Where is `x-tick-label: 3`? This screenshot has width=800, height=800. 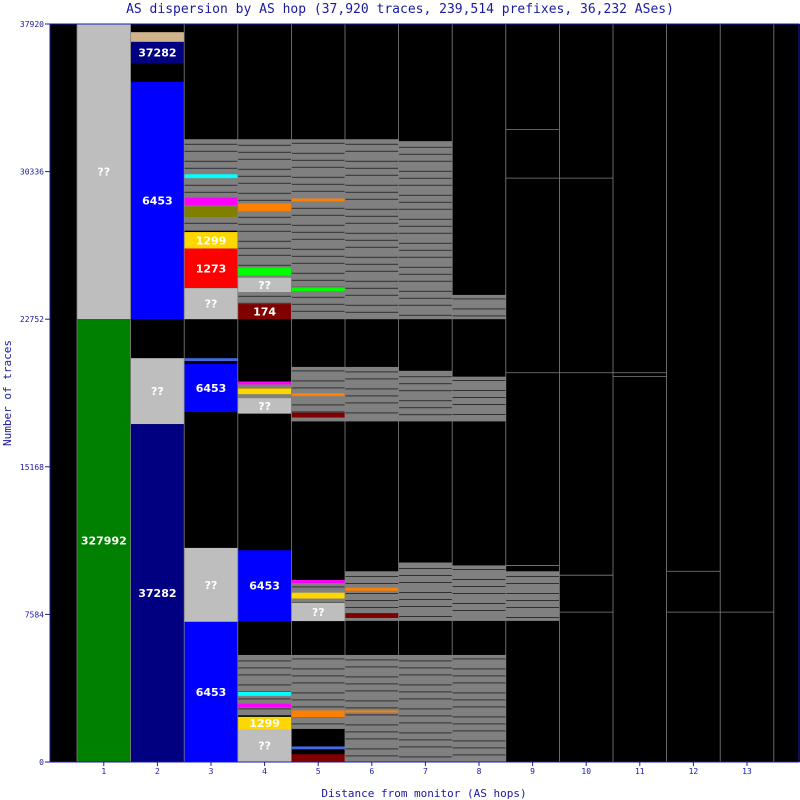 x-tick-label: 3 is located at coordinates (211, 771).